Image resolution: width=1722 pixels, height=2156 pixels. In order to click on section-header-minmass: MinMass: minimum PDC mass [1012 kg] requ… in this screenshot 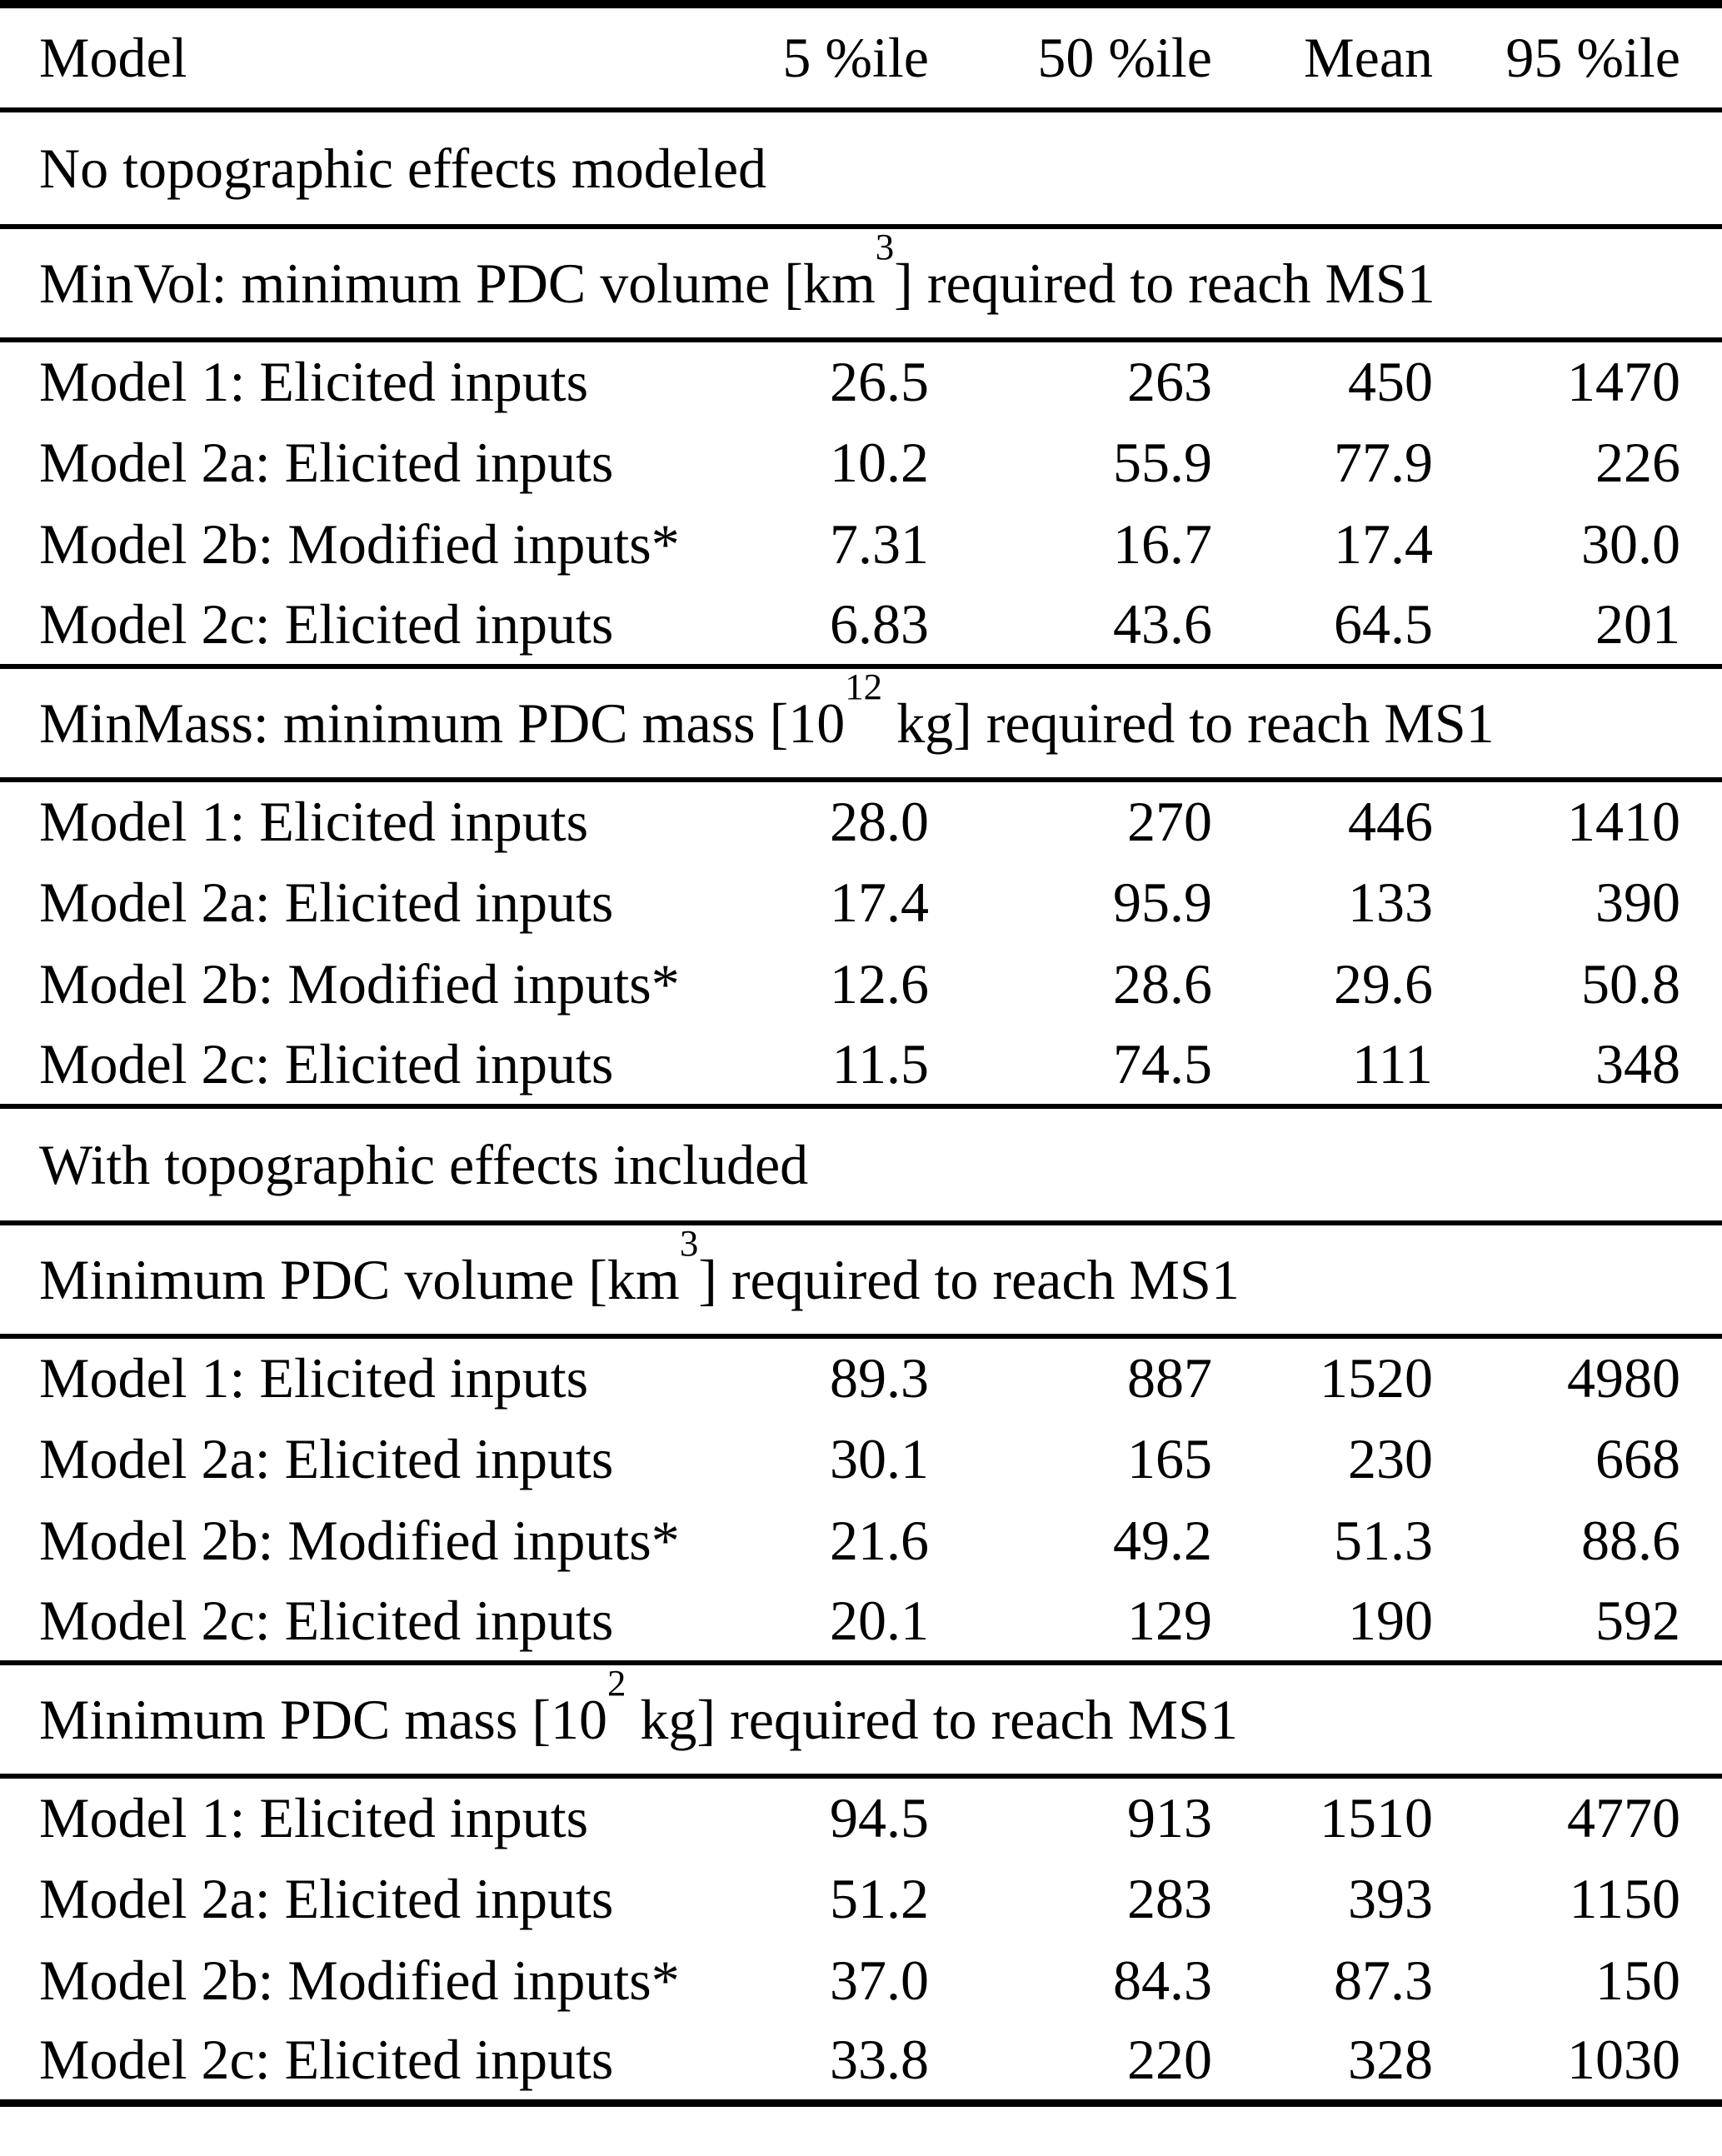, I will do `click(861, 723)`.